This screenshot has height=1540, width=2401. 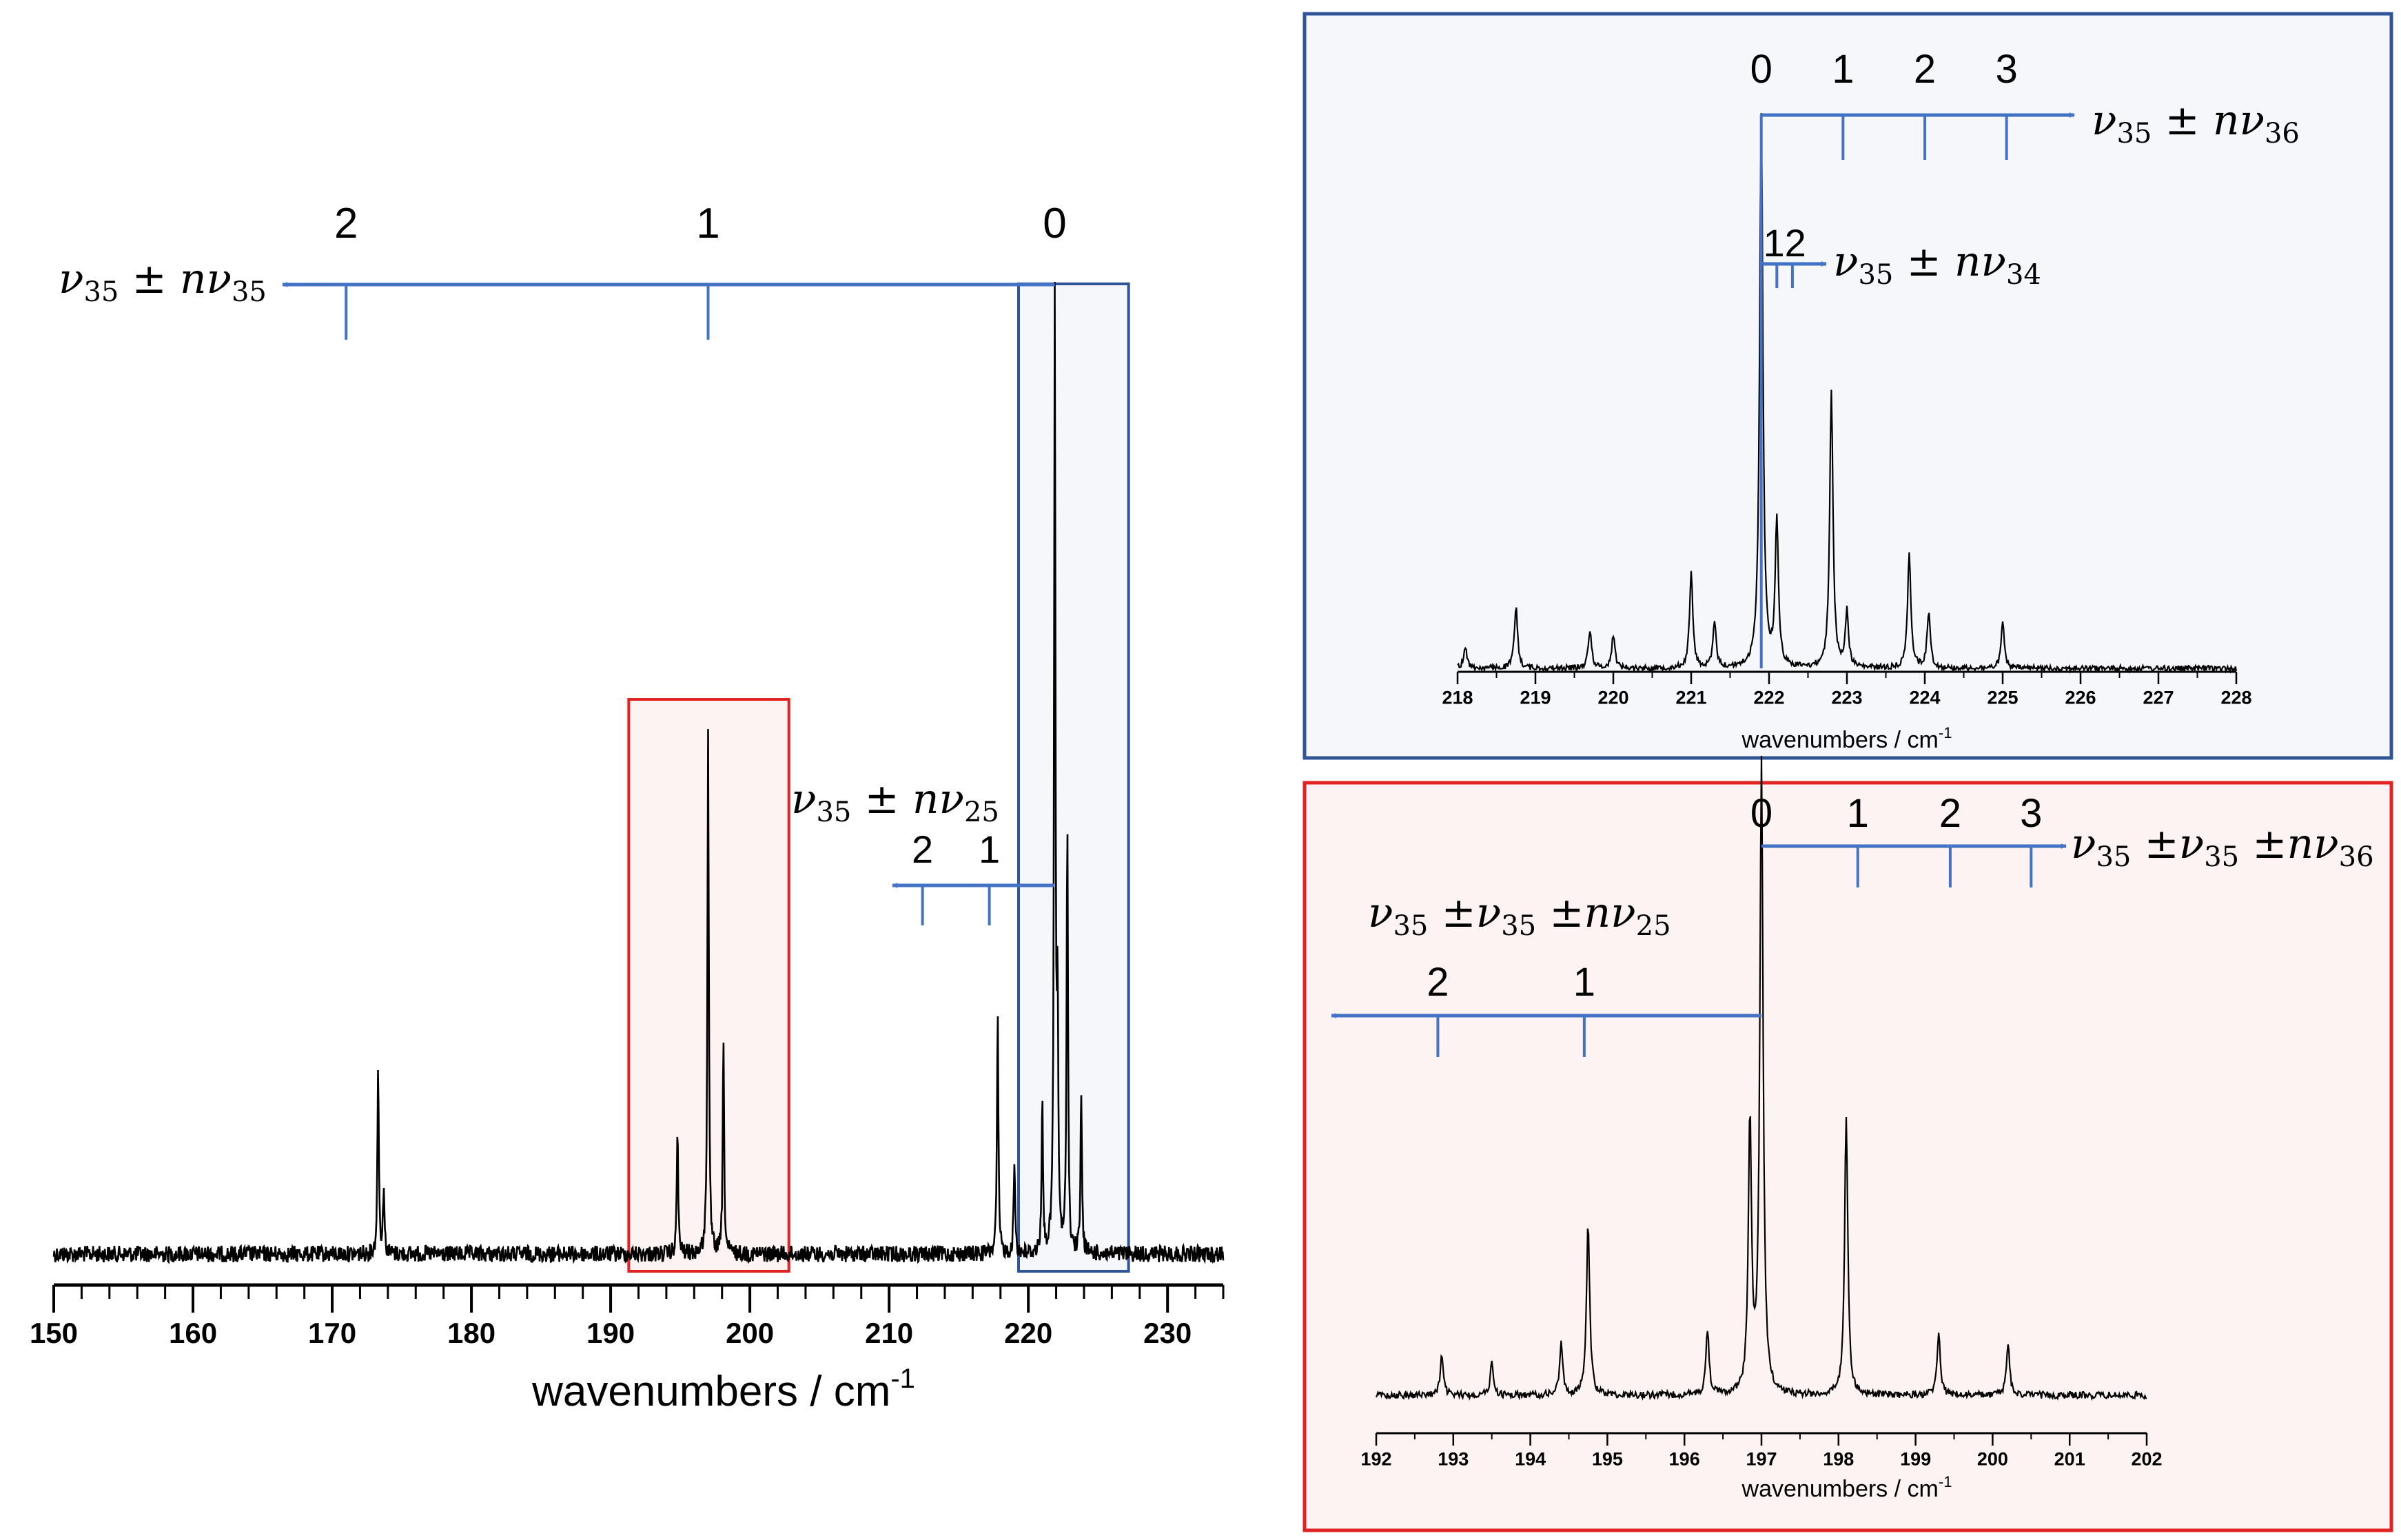 I want to click on x-tick-label: 219, so click(x=1535, y=697).